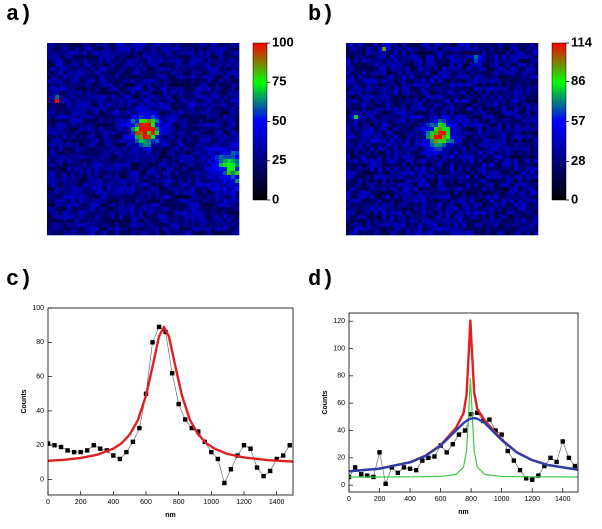  I want to click on x-tick-label: 0, so click(349, 499).